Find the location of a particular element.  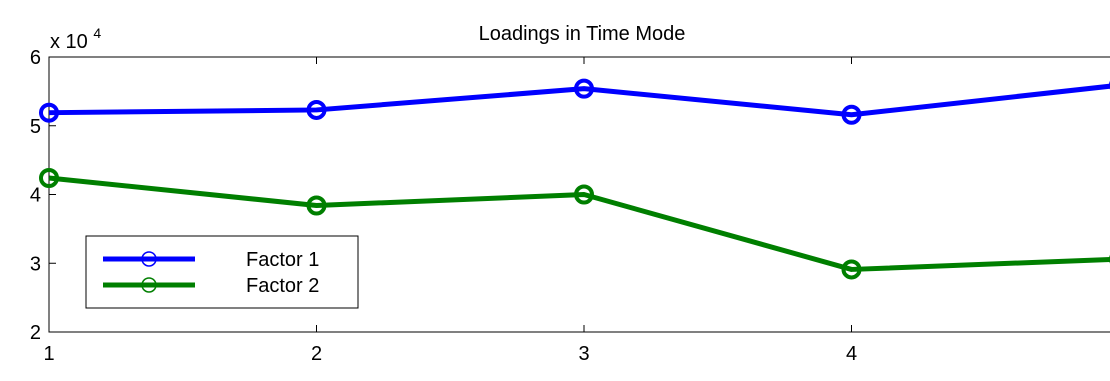

legend-label: Factor 2 is located at coordinates (282, 286).